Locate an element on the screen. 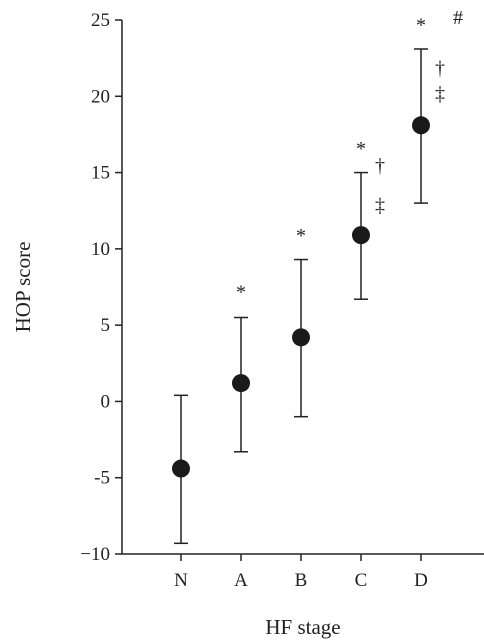 This screenshot has height=643, width=484. y-axis: −10 -5 0 5 10 15 20 25 is located at coordinates (101, 287).